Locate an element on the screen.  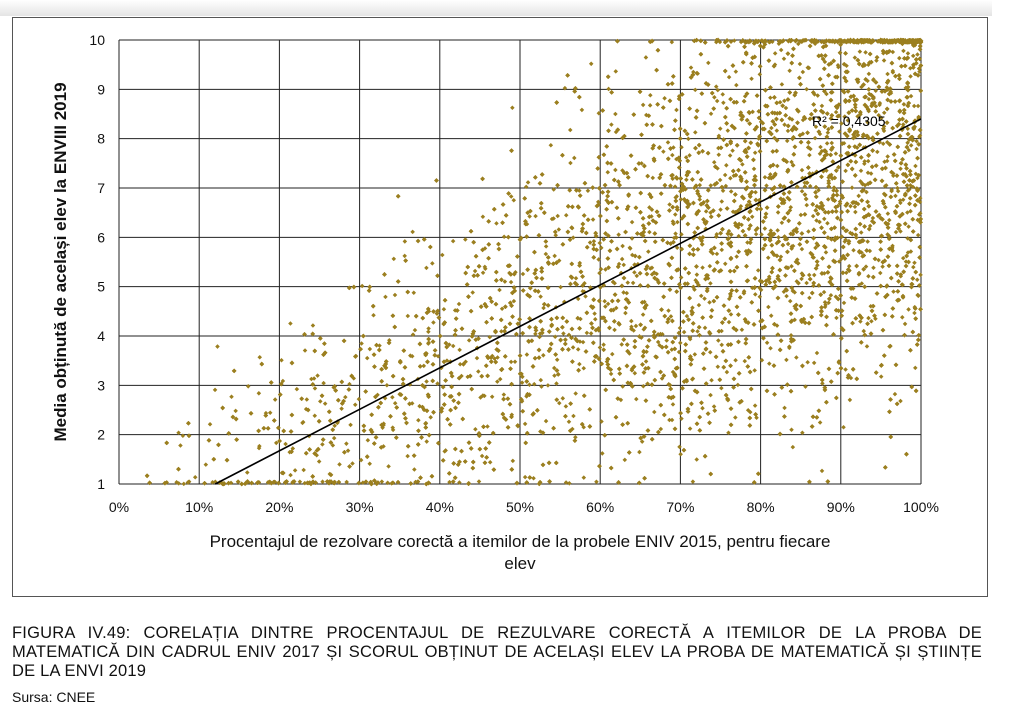
y-tick-label: 8 is located at coordinates (101, 139).